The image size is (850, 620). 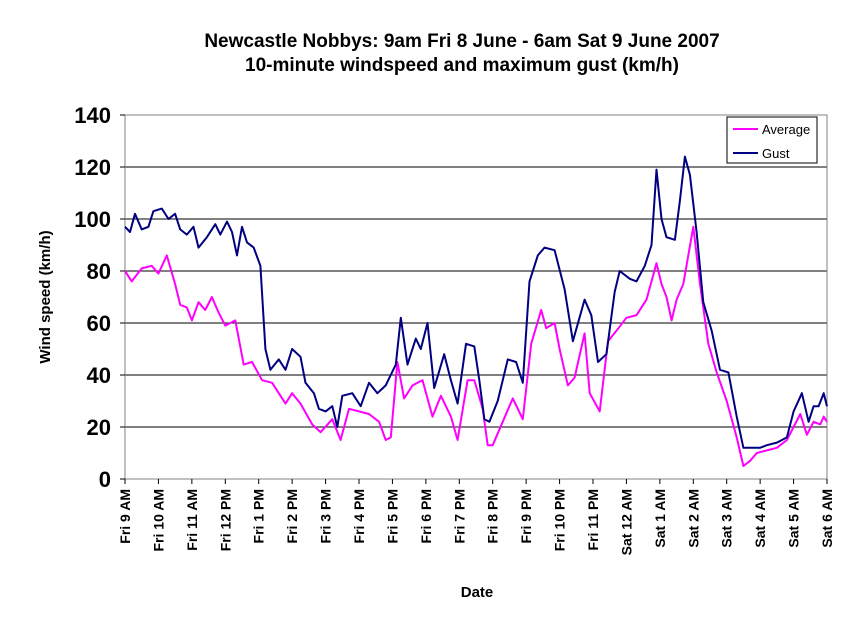 I want to click on x-tick-label: Sat 2 AM, so click(x=693, y=518).